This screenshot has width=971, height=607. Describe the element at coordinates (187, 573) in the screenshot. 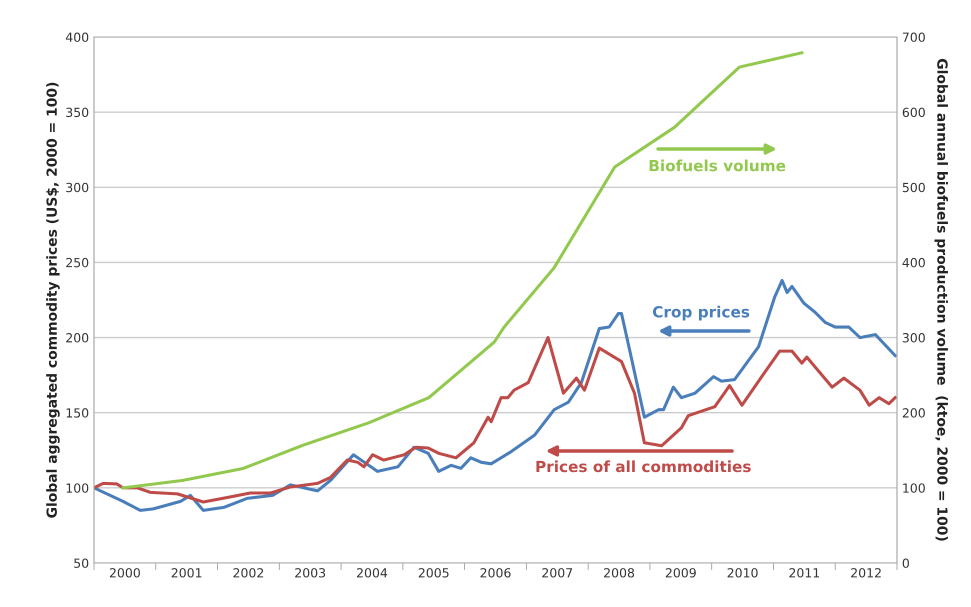

I see `x-tick-label: 2001` at that location.